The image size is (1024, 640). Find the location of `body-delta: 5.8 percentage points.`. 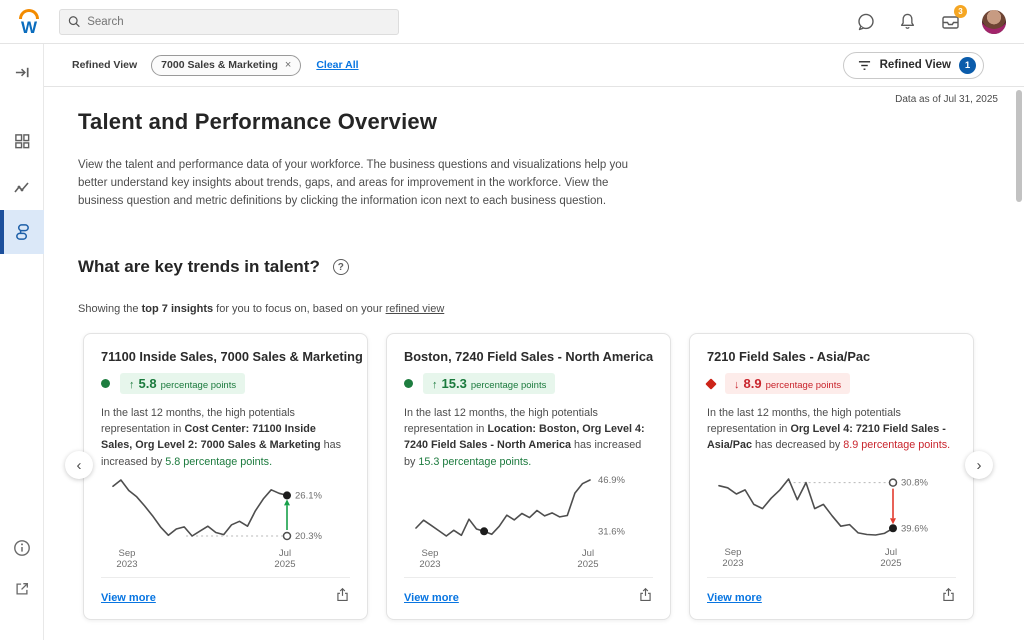

body-delta: 5.8 percentage points. is located at coordinates (219, 461).